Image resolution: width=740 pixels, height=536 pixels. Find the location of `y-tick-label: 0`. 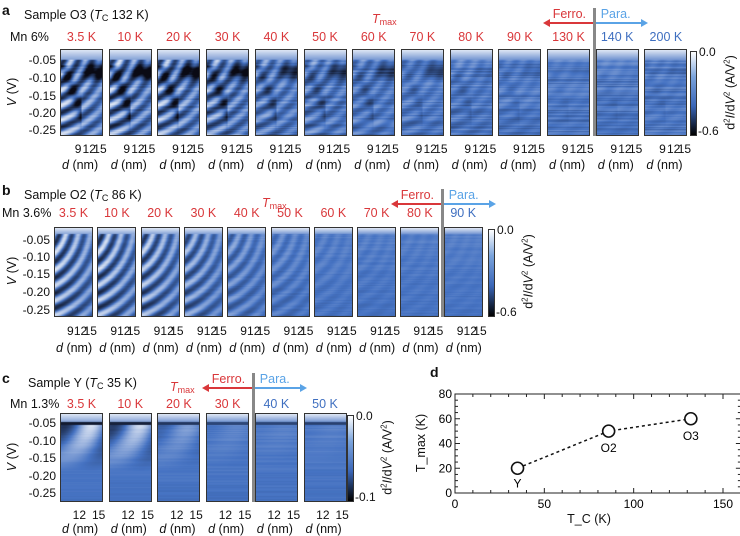

y-tick-label: 0 is located at coordinates (448, 493).